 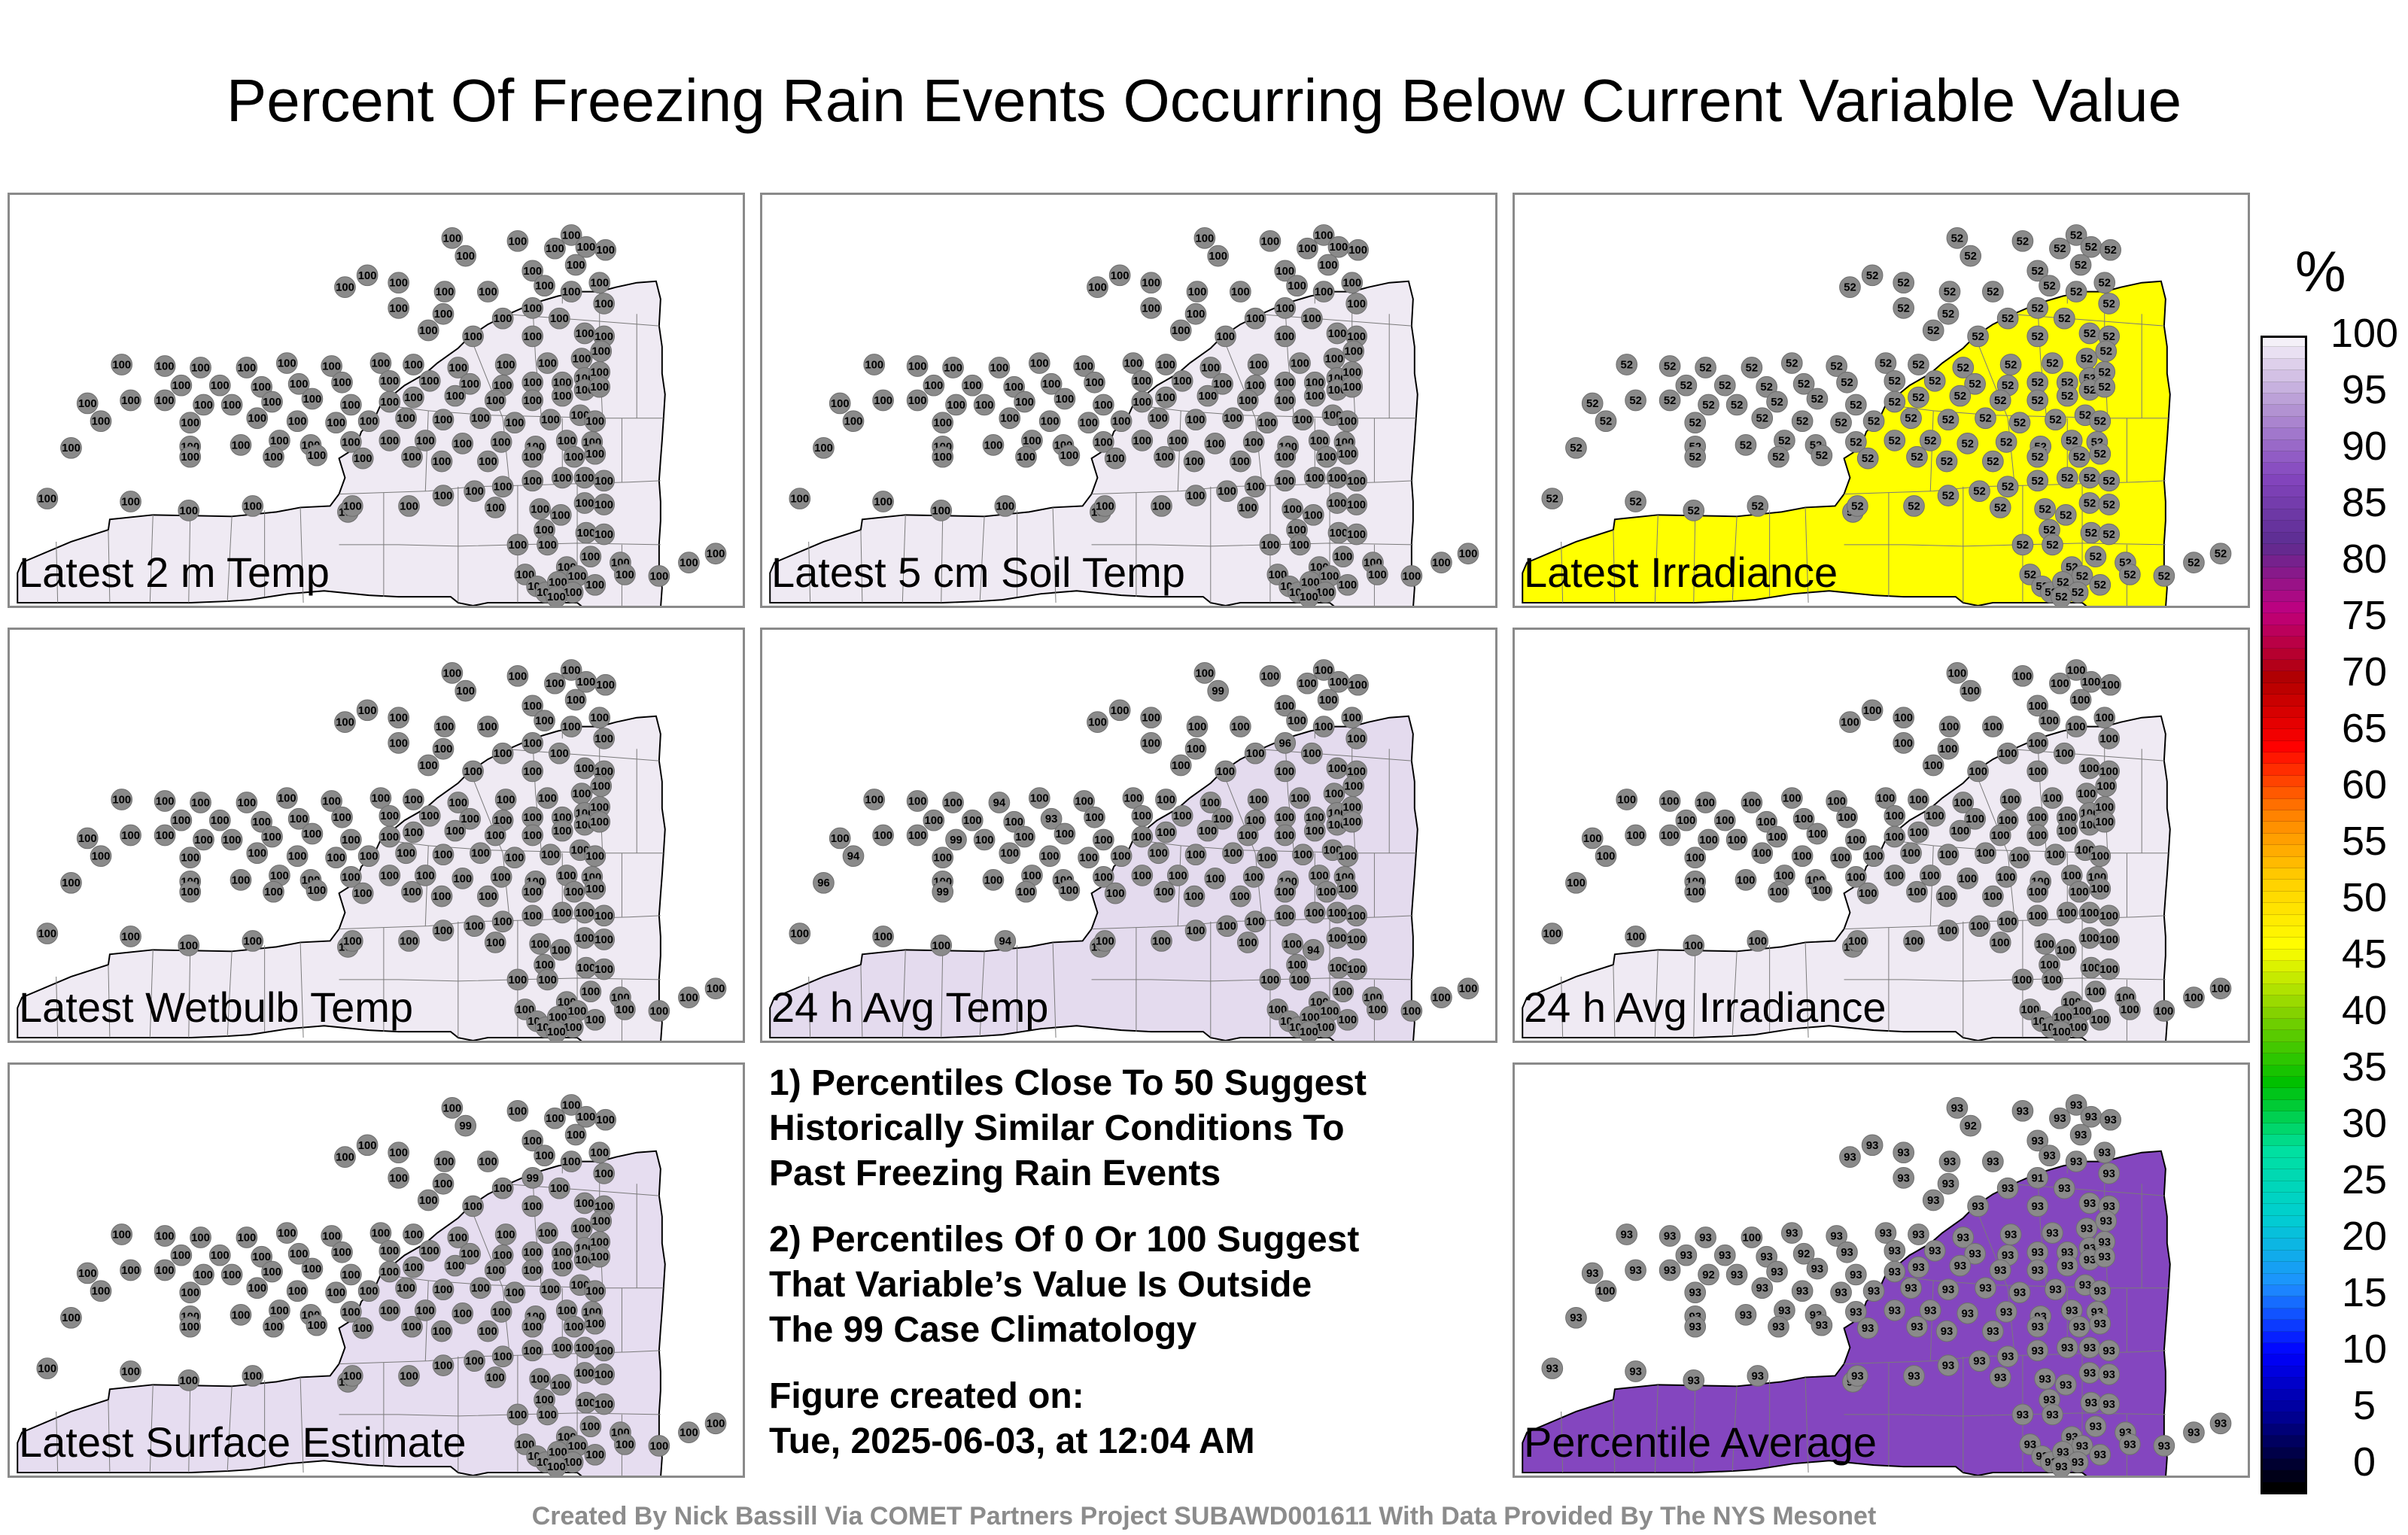 I want to click on colorbar-tick-label: 50, so click(x=2364, y=897).